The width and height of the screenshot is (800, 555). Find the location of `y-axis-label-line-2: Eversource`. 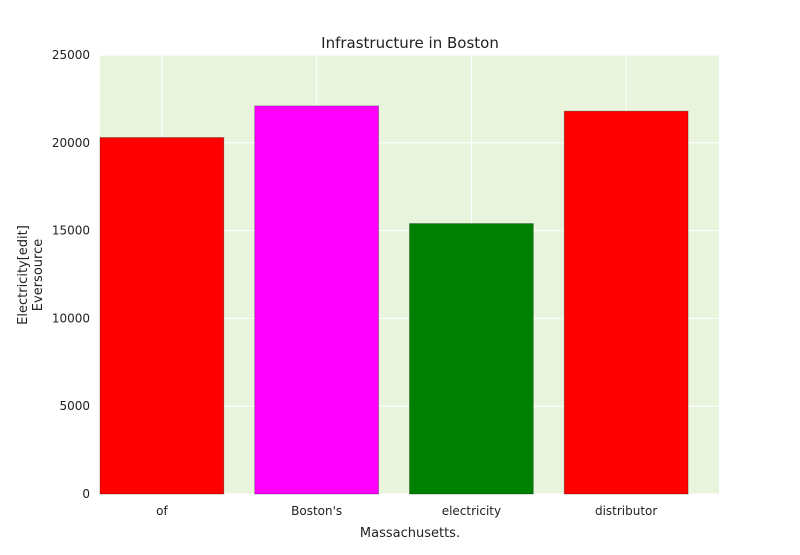

y-axis-label-line-2: Eversource is located at coordinates (38, 275).